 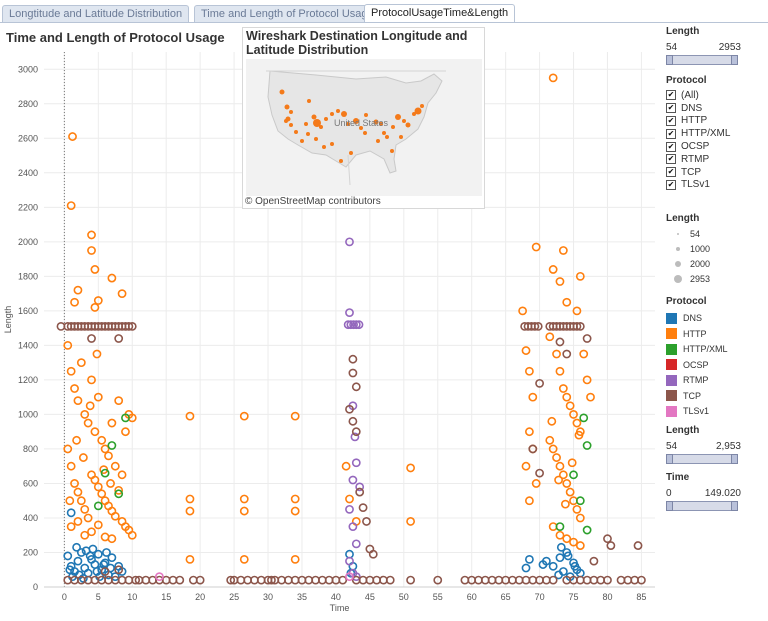 I want to click on tab-time-length: Time and Length of Protocol Usage, so click(x=287, y=13).